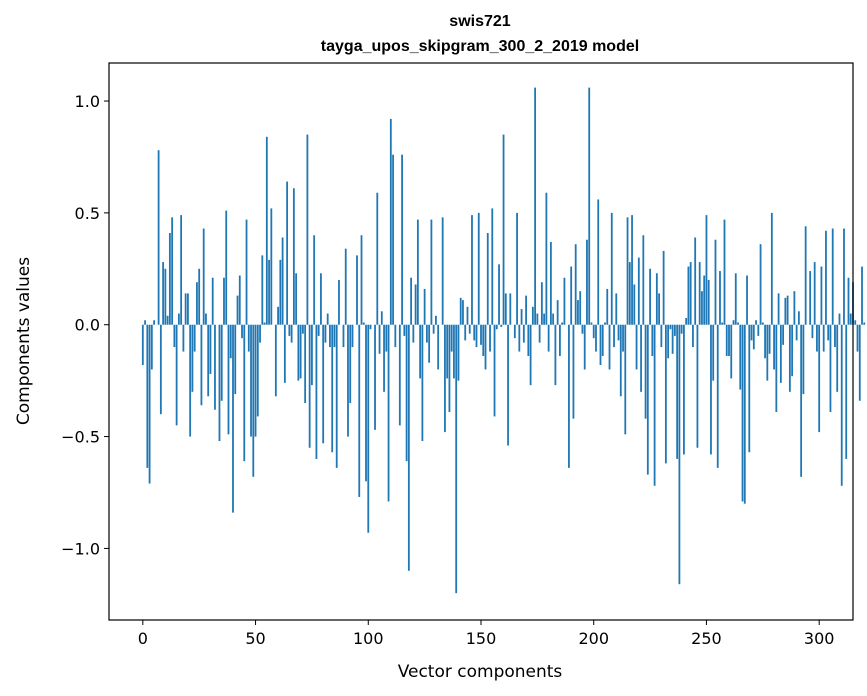  What do you see at coordinates (80, 437) in the screenshot?
I see `y-tick-label: −0.5` at bounding box center [80, 437].